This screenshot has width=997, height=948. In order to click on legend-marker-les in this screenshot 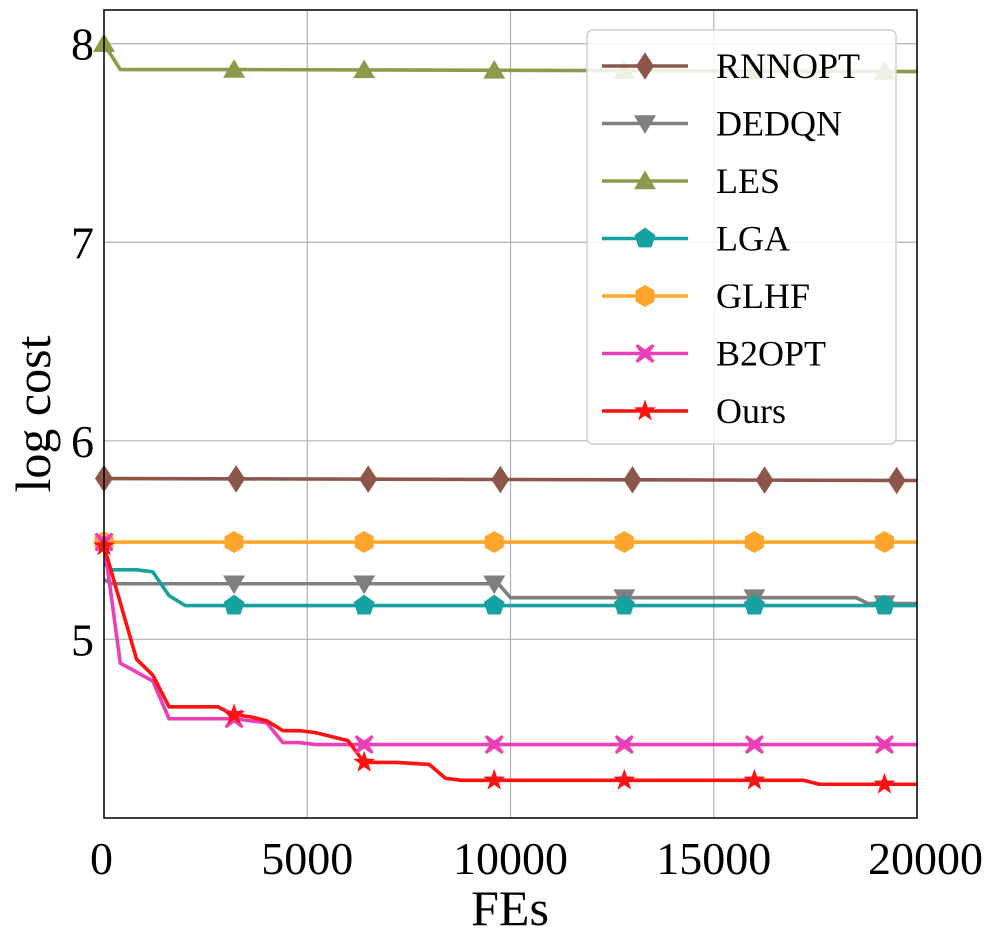, I will do `click(645, 180)`.